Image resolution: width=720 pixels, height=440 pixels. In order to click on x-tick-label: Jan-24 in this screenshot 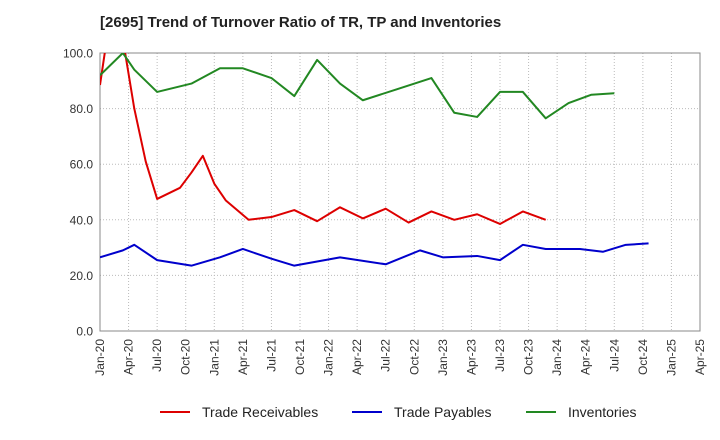, I will do `click(557, 357)`.